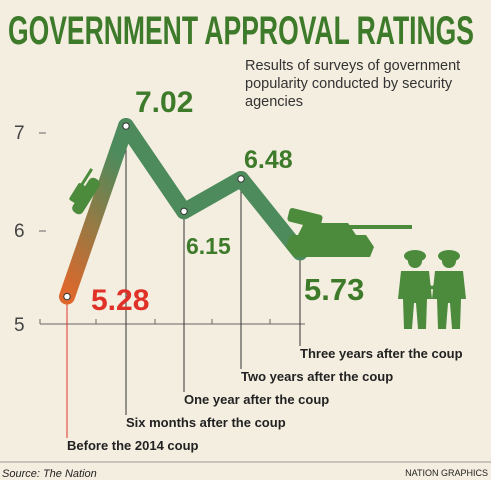 The image size is (491, 480). What do you see at coordinates (208, 246) in the screenshot?
I see `value-label: 6.15` at bounding box center [208, 246].